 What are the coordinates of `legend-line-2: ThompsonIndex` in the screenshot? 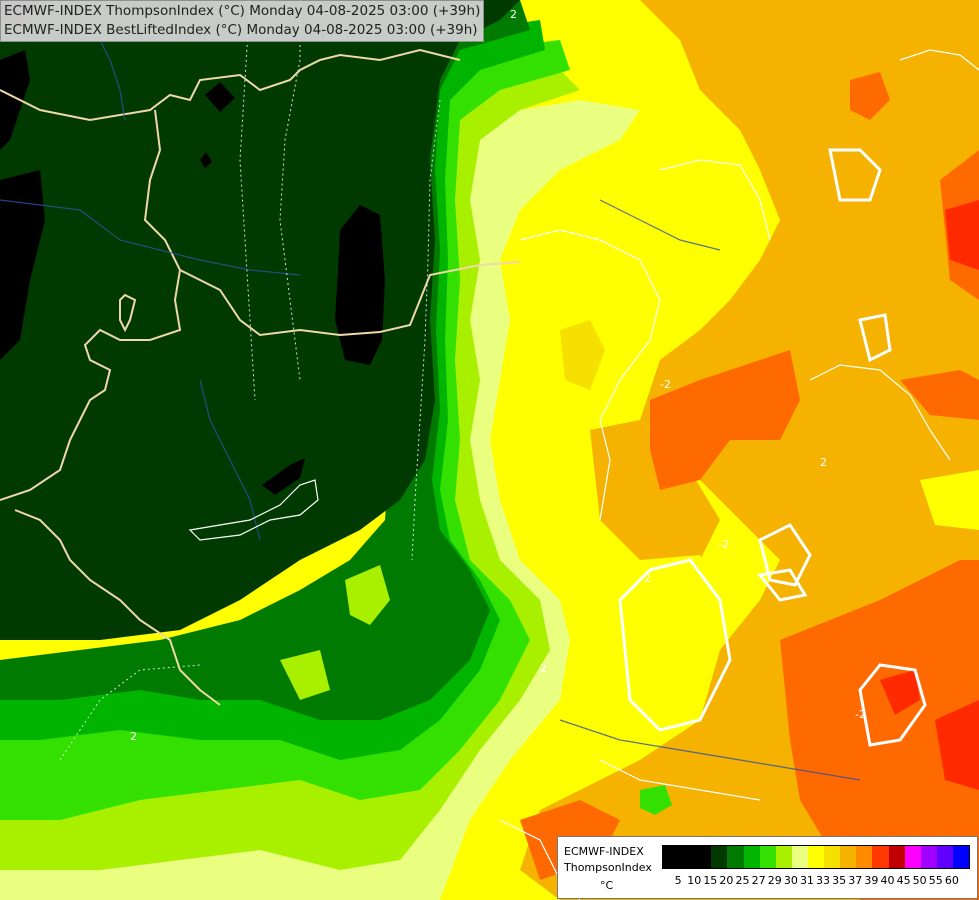 It's located at (608, 867).